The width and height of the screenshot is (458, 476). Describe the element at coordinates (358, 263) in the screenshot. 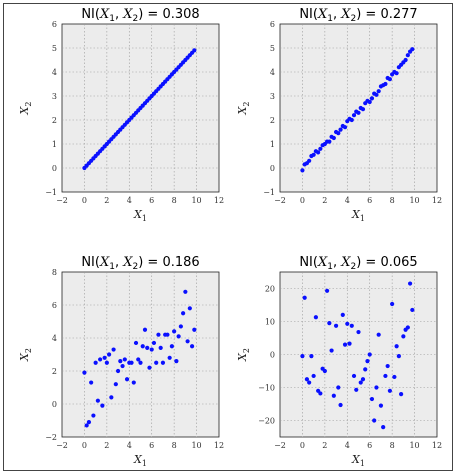

I see `panel-title: NI(X1, X2) = 0.065` at that location.